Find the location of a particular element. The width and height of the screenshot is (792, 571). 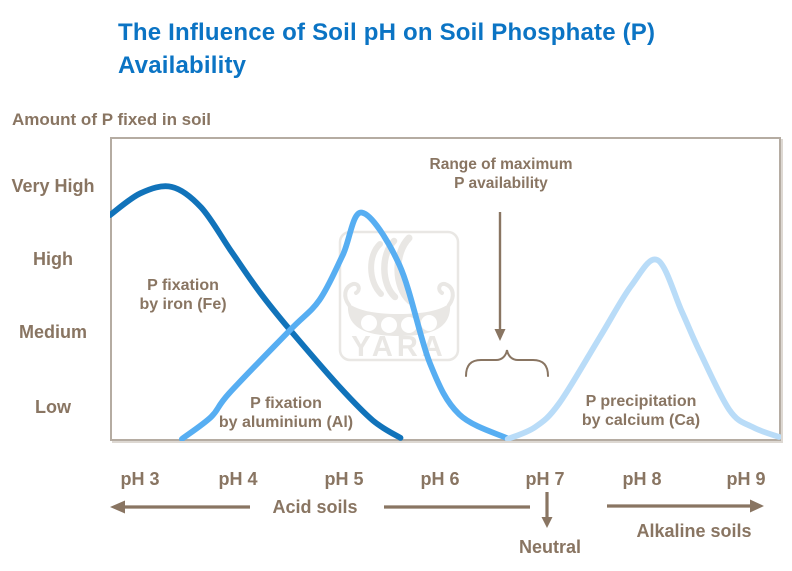

al-curve-label: P fixation by aluminium (Al) is located at coordinates (286, 413).